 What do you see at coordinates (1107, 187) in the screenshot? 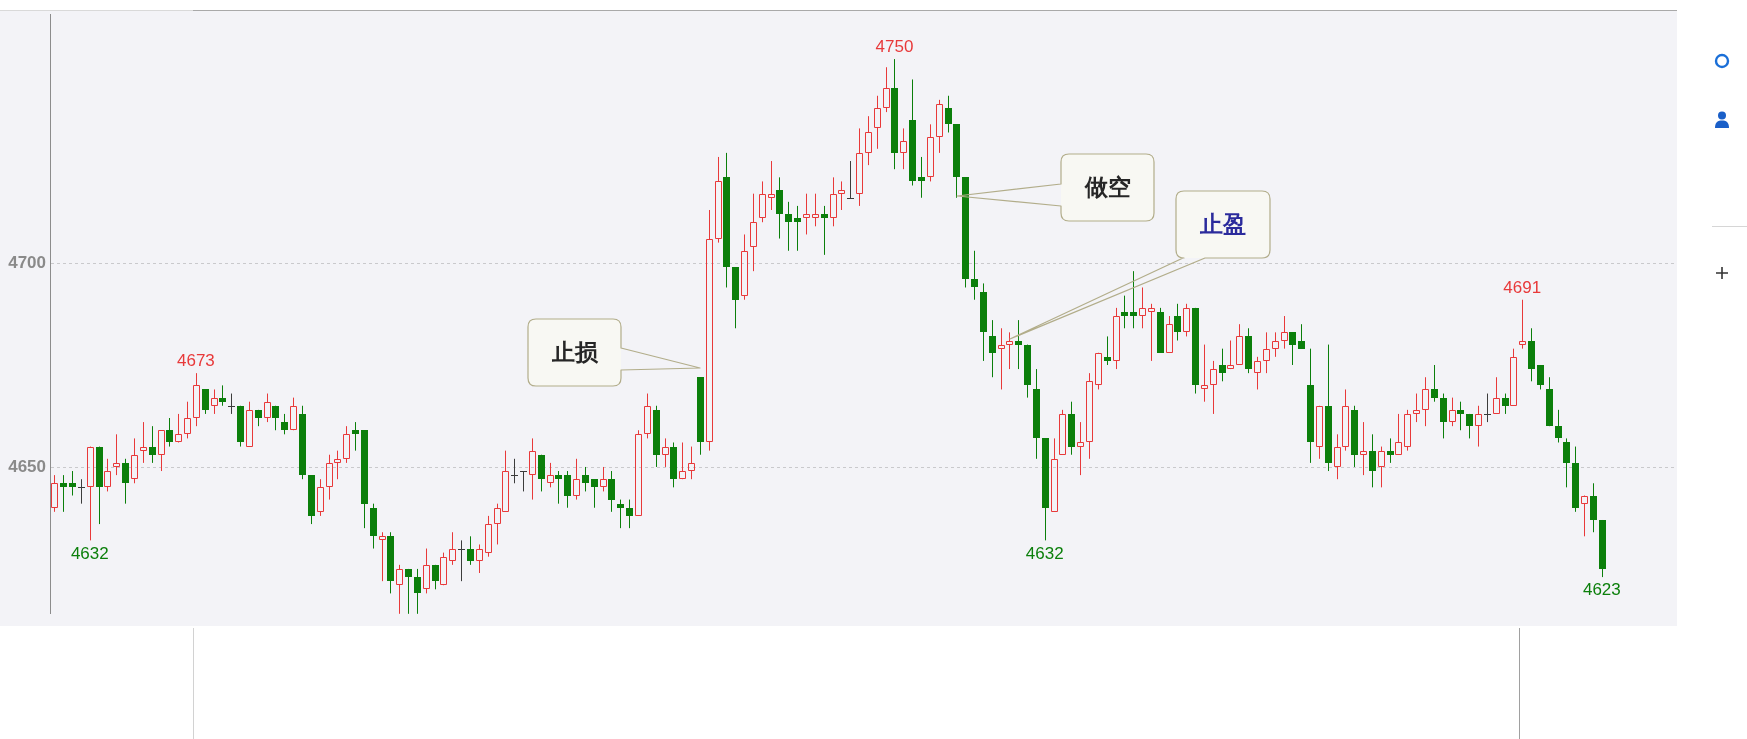
I see `annotation: 做空` at bounding box center [1107, 187].